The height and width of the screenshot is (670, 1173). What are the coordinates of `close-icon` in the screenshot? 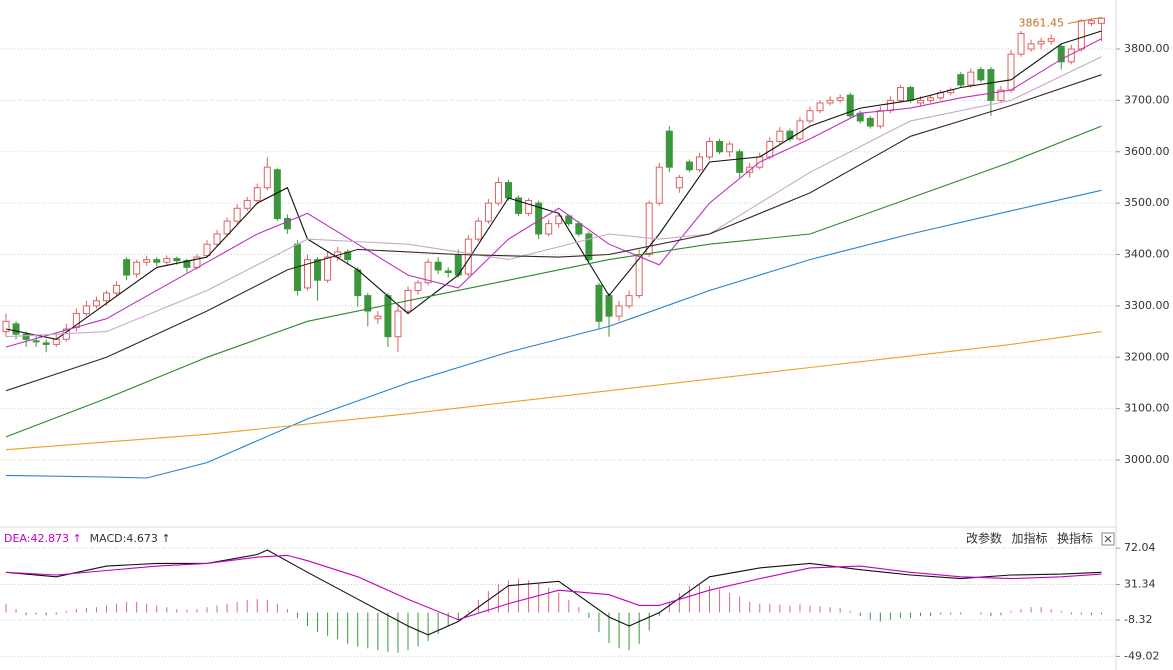 It's located at (1108, 539).